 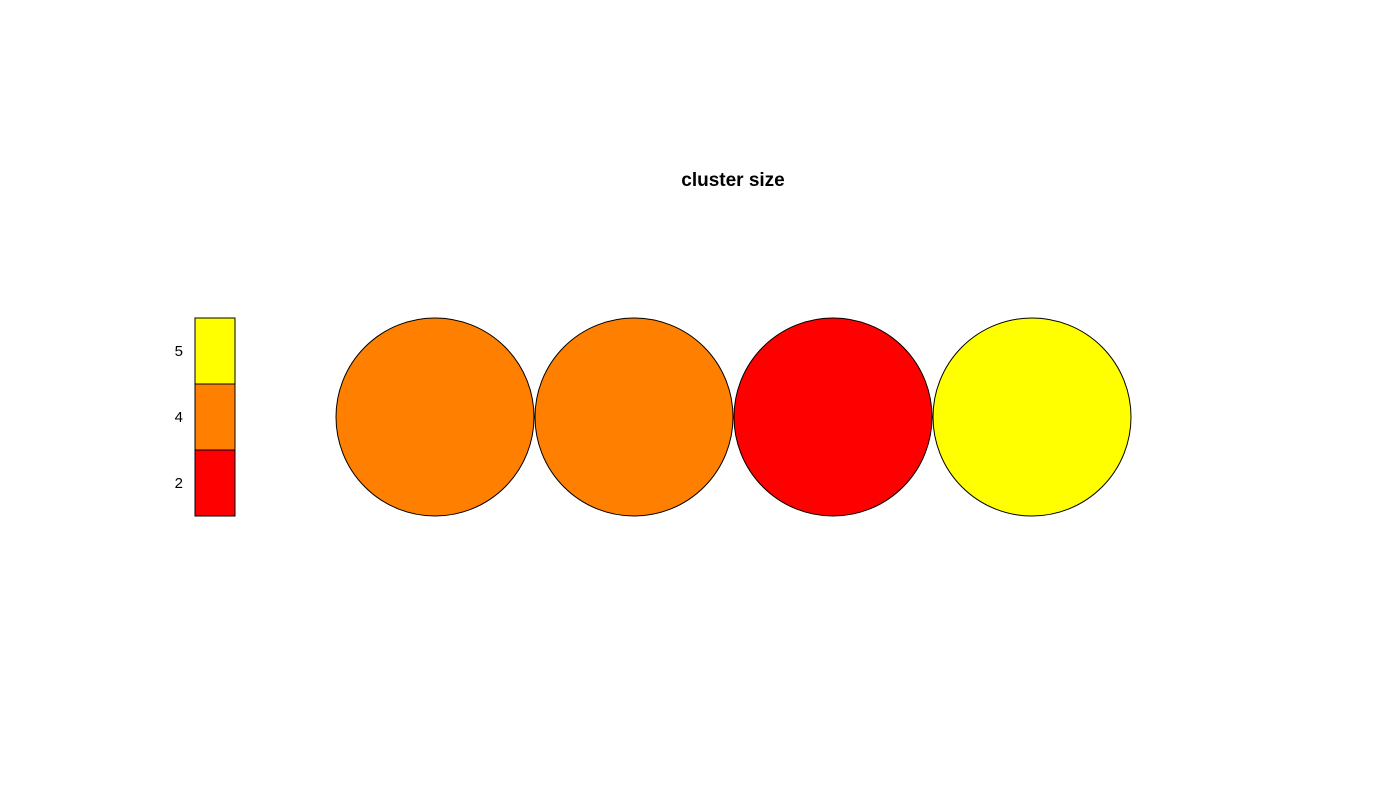 What do you see at coordinates (179, 417) in the screenshot?
I see `legend-label-4: 4` at bounding box center [179, 417].